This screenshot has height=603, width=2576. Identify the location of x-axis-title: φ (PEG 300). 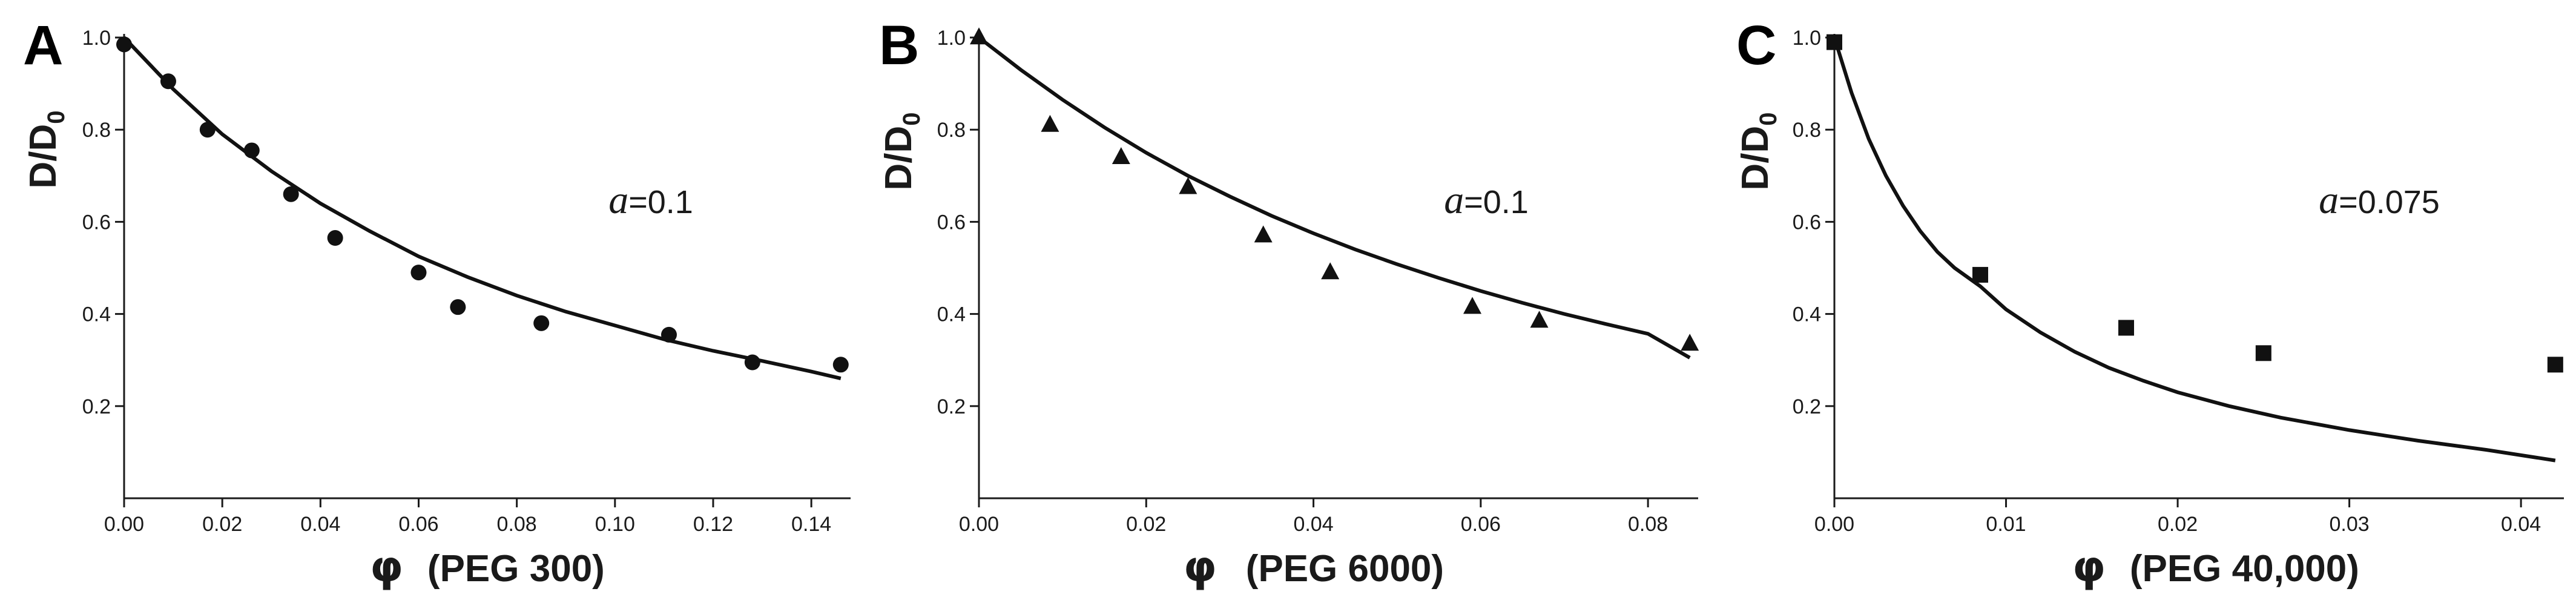
(487, 566).